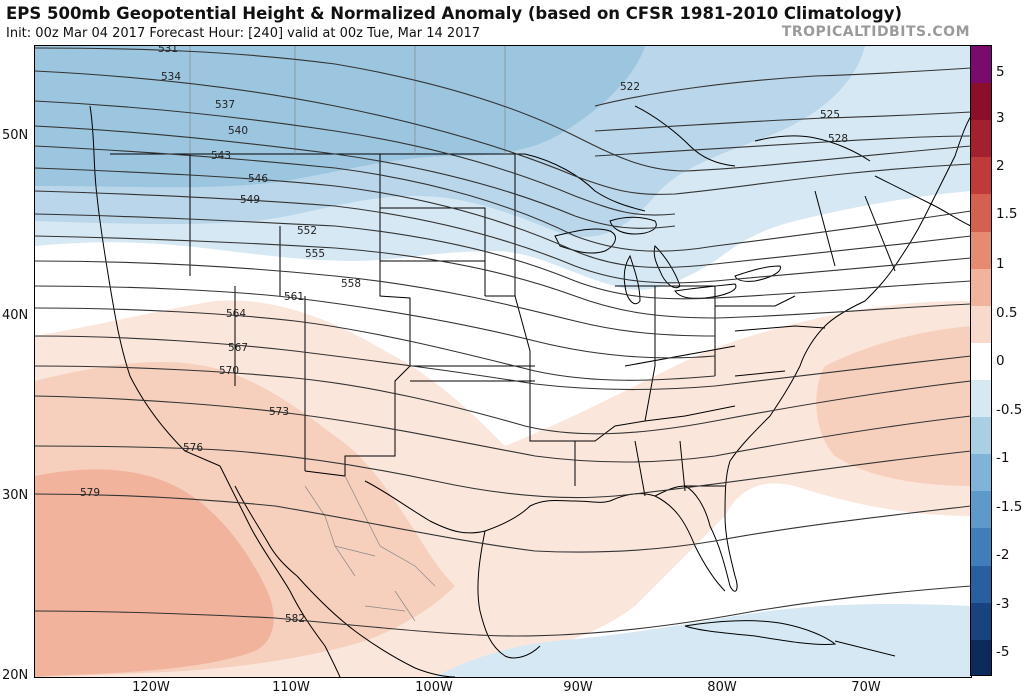 This screenshot has width=1024, height=696. Describe the element at coordinates (434, 687) in the screenshot. I see `lon-tick-label: 100W` at that location.